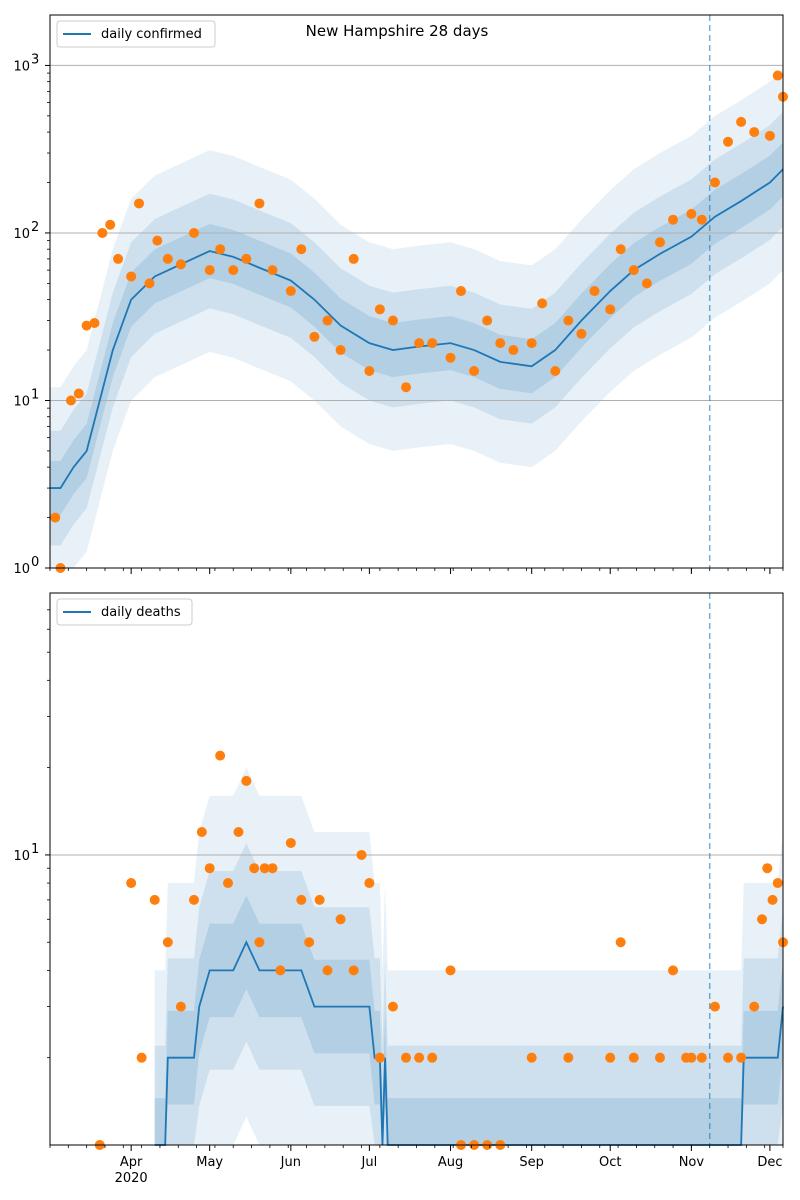 The height and width of the screenshot is (1200, 800). I want to click on x-tick-label: Sep, so click(531, 1162).